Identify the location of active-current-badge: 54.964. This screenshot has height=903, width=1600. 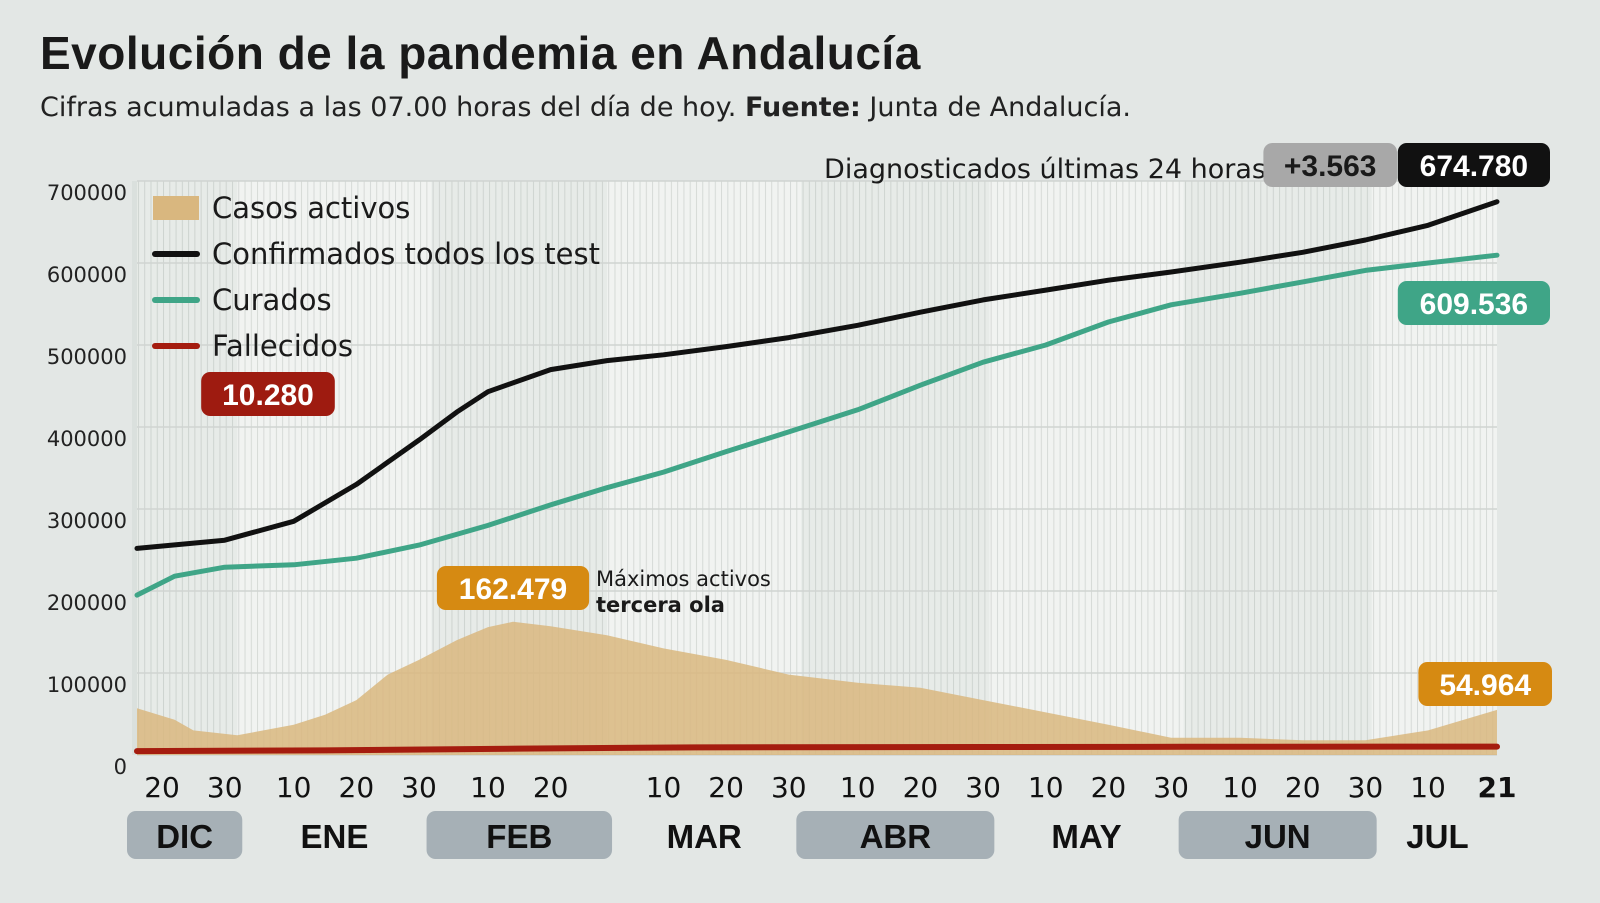
(1485, 685).